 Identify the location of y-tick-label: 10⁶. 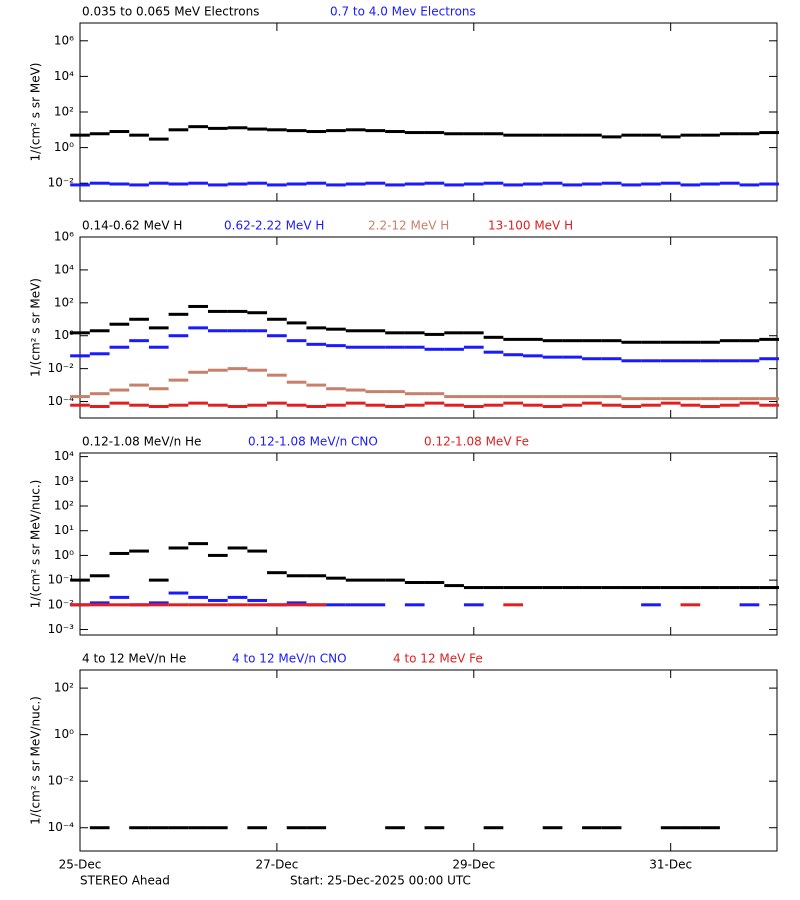
(64, 40).